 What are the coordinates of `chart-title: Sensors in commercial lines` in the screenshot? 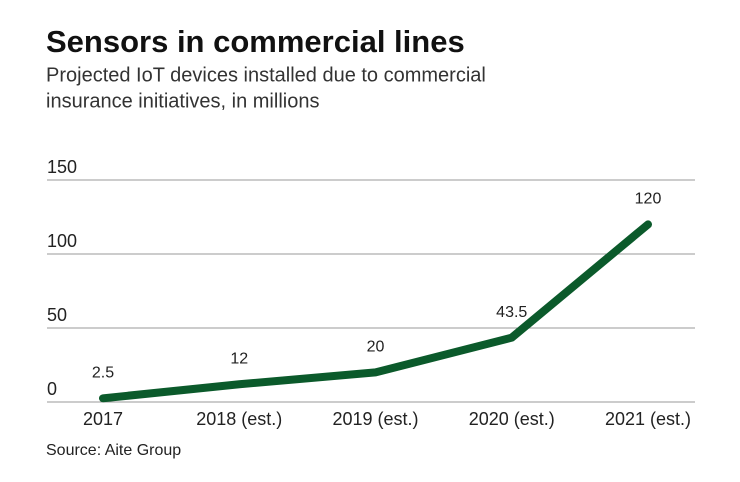 It's located at (255, 41).